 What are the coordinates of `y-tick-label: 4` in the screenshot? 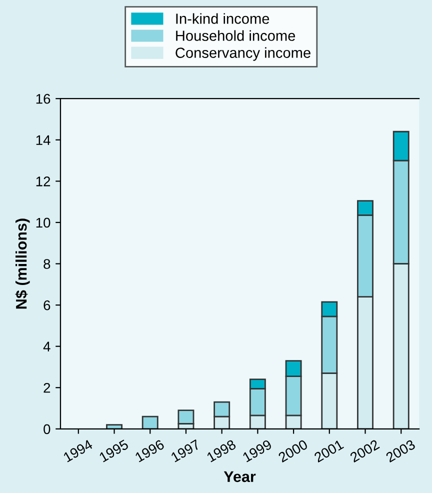 It's located at (46, 347).